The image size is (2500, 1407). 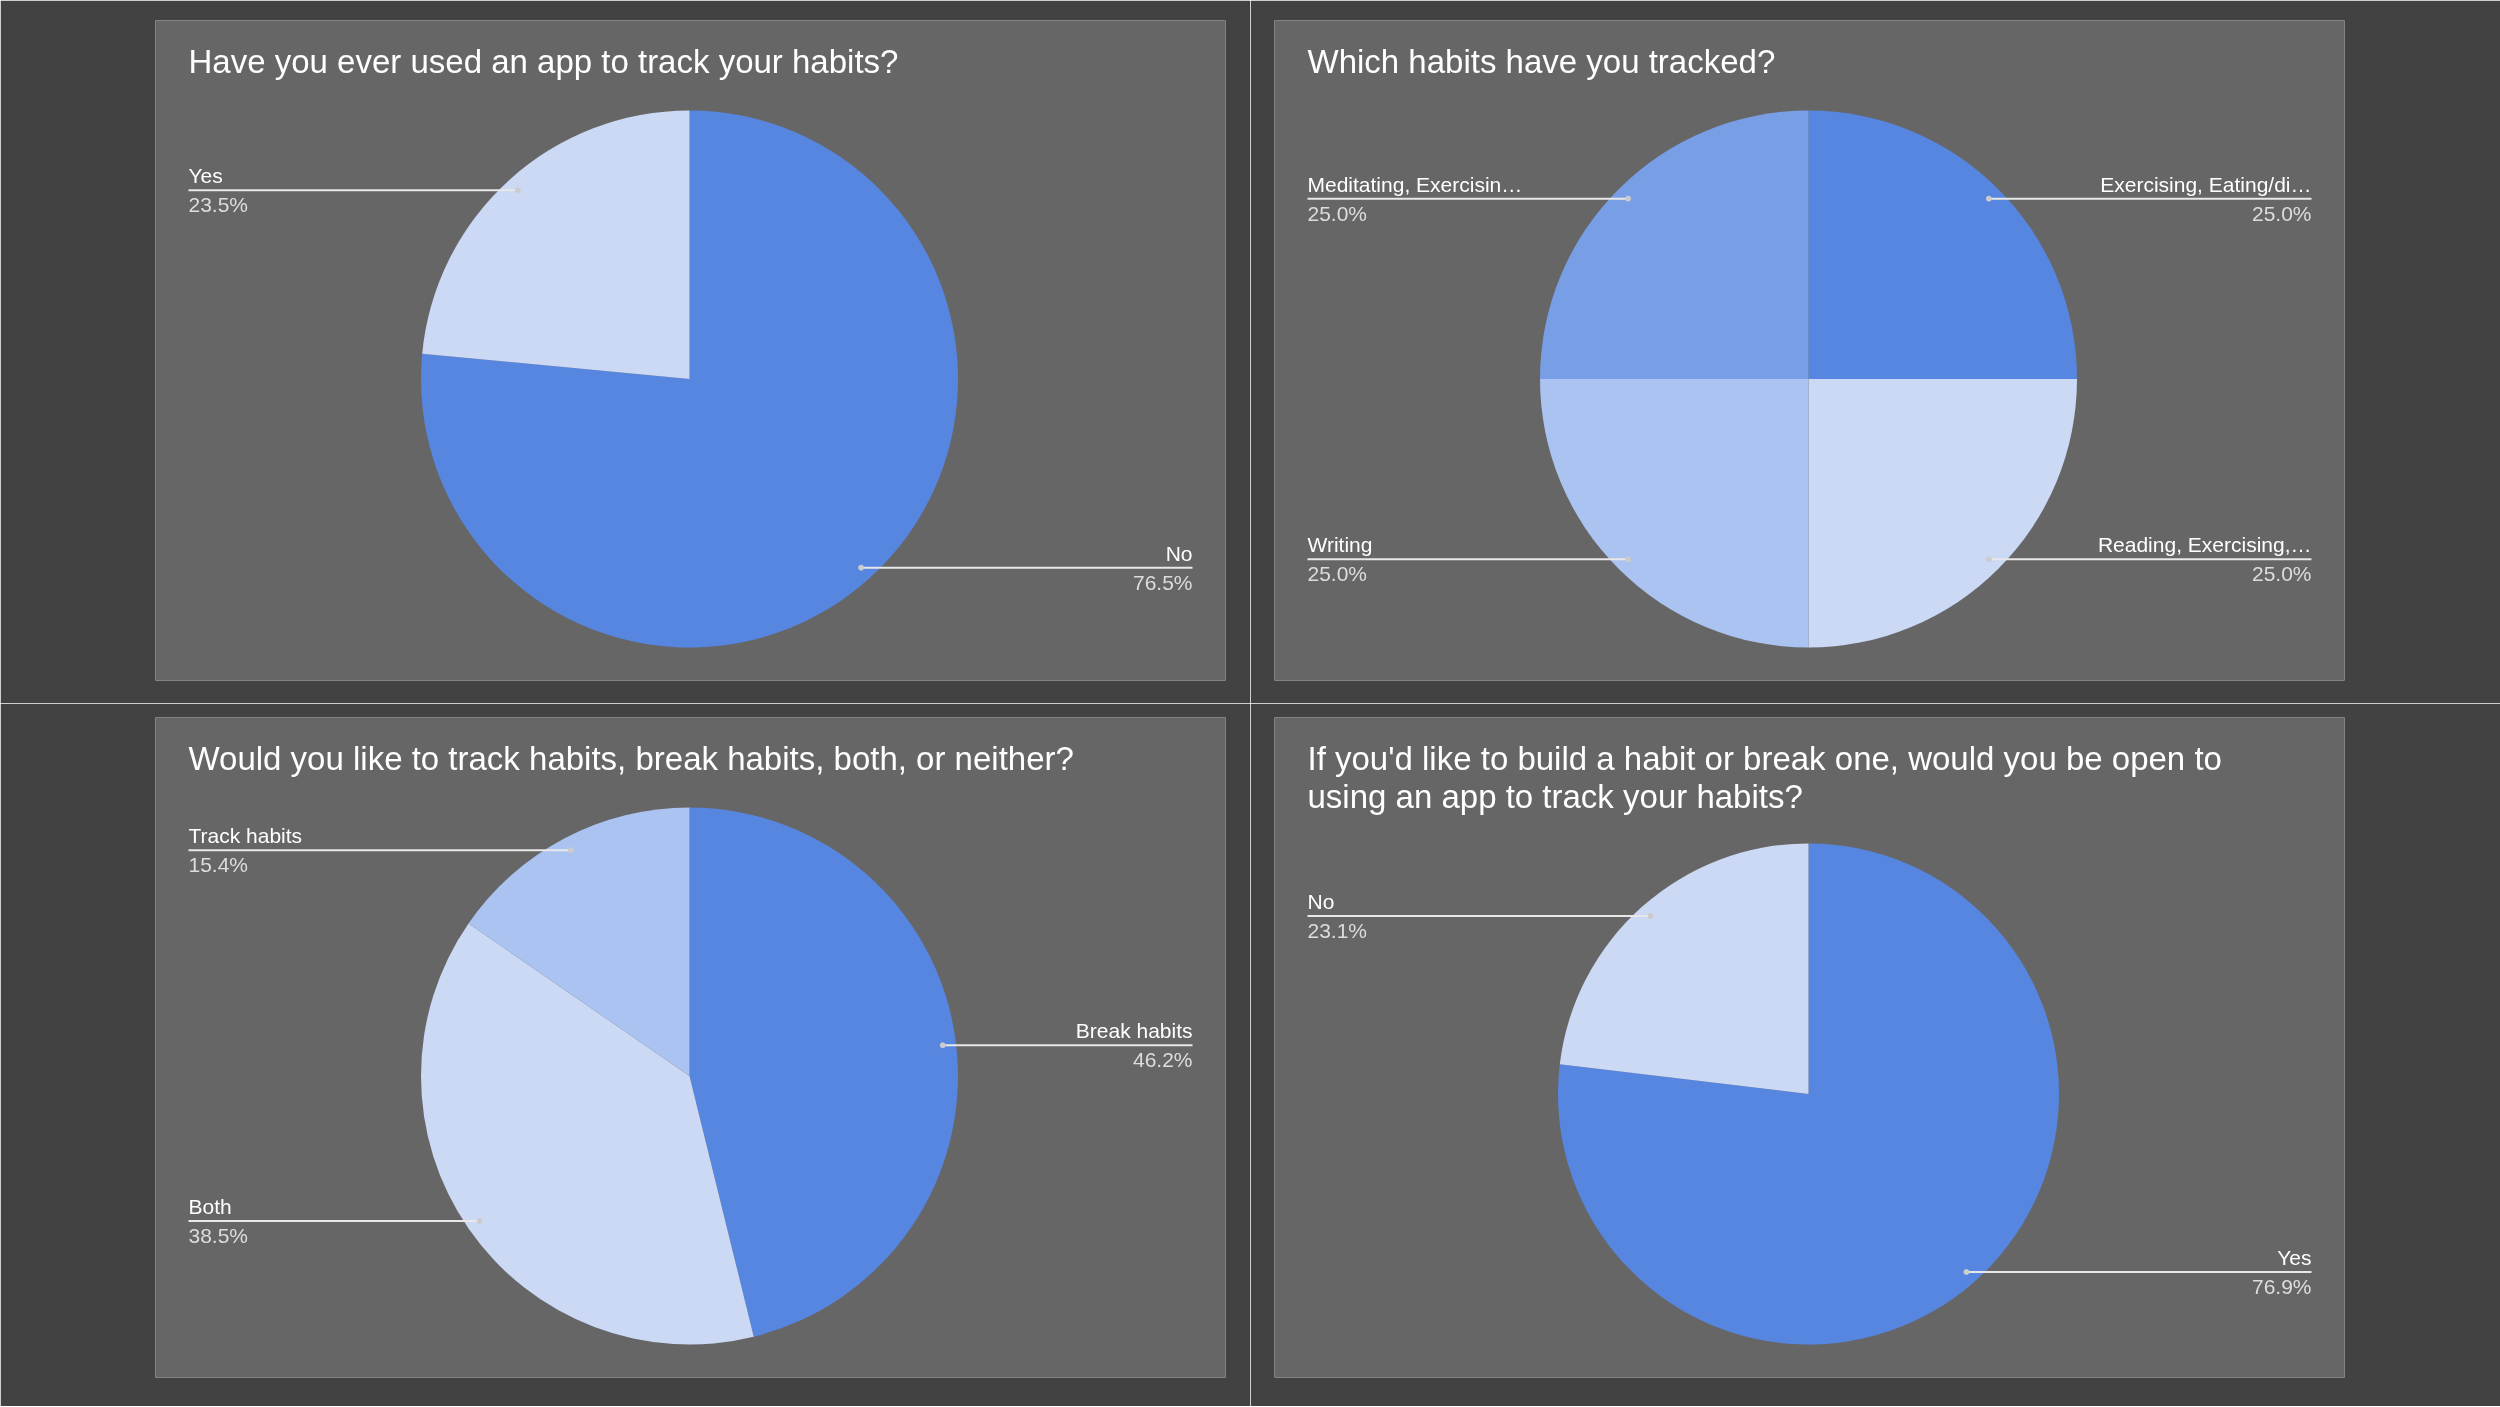 What do you see at coordinates (245, 836) in the screenshot?
I see `slice-label: Track habits` at bounding box center [245, 836].